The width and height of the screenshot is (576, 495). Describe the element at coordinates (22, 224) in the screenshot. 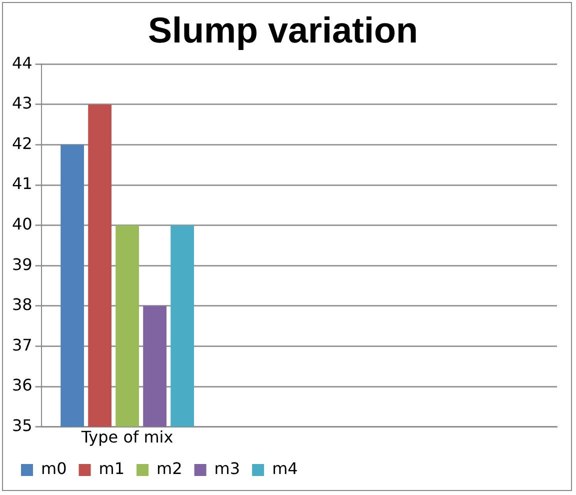

I see `y-tick-label: 40` at that location.